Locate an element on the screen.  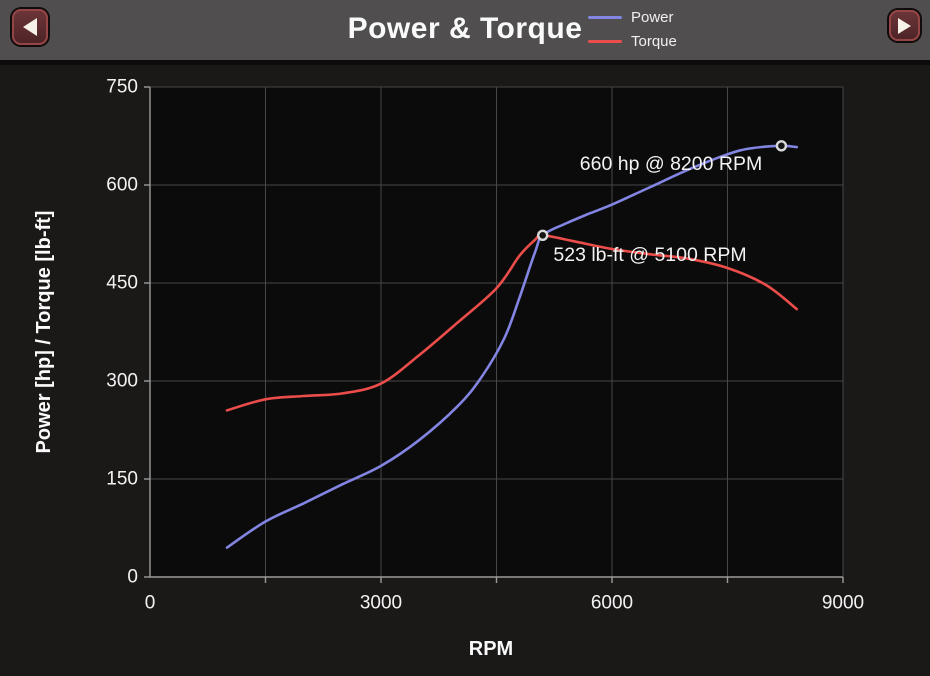
app-header: Power & Torque Power Torque is located at coordinates (465, 32).